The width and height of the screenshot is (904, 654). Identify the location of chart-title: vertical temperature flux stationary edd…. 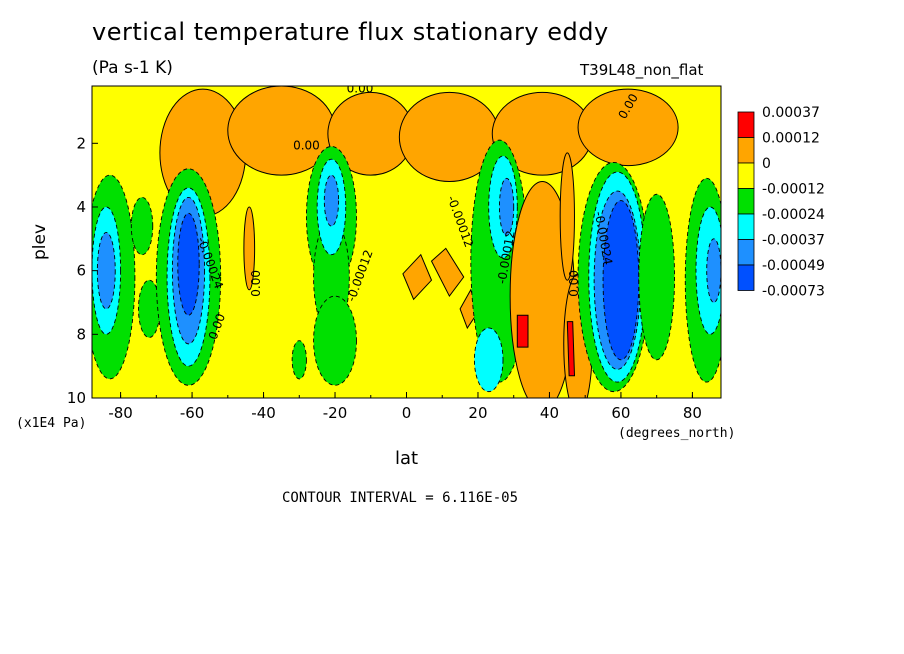
(350, 32).